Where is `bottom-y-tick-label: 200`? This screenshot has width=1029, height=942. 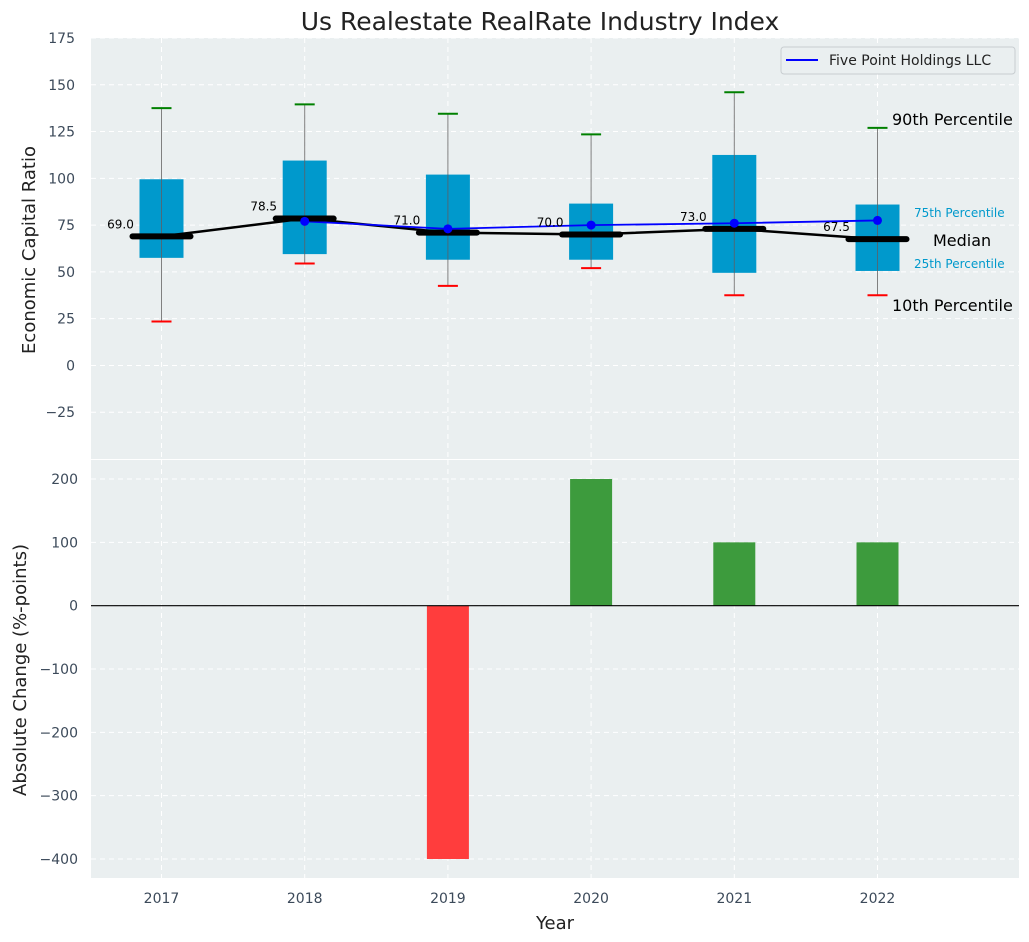
bottom-y-tick-label: 200 is located at coordinates (64, 480).